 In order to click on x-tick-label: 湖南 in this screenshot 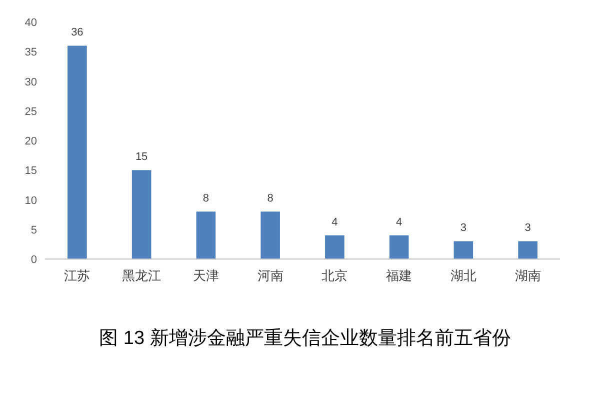, I will do `click(527, 275)`.